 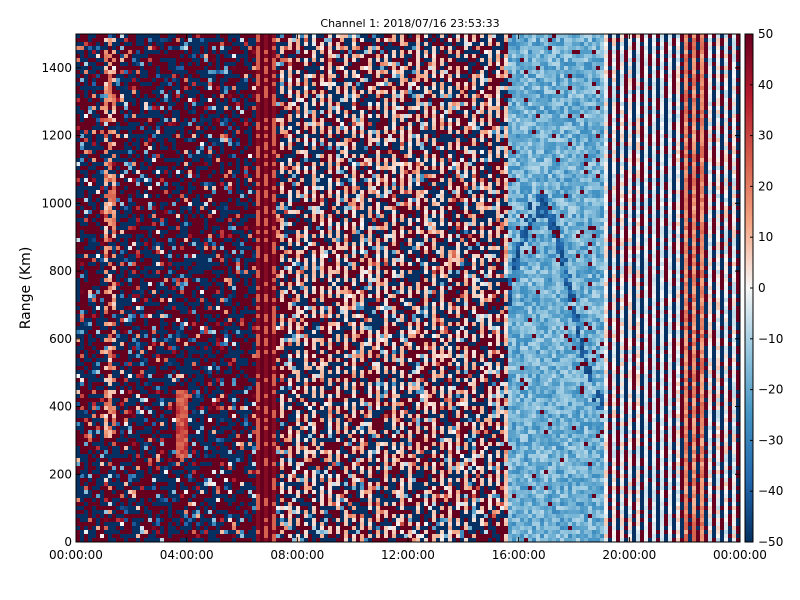 I want to click on colorbar-tick-label: −30, so click(x=770, y=440).